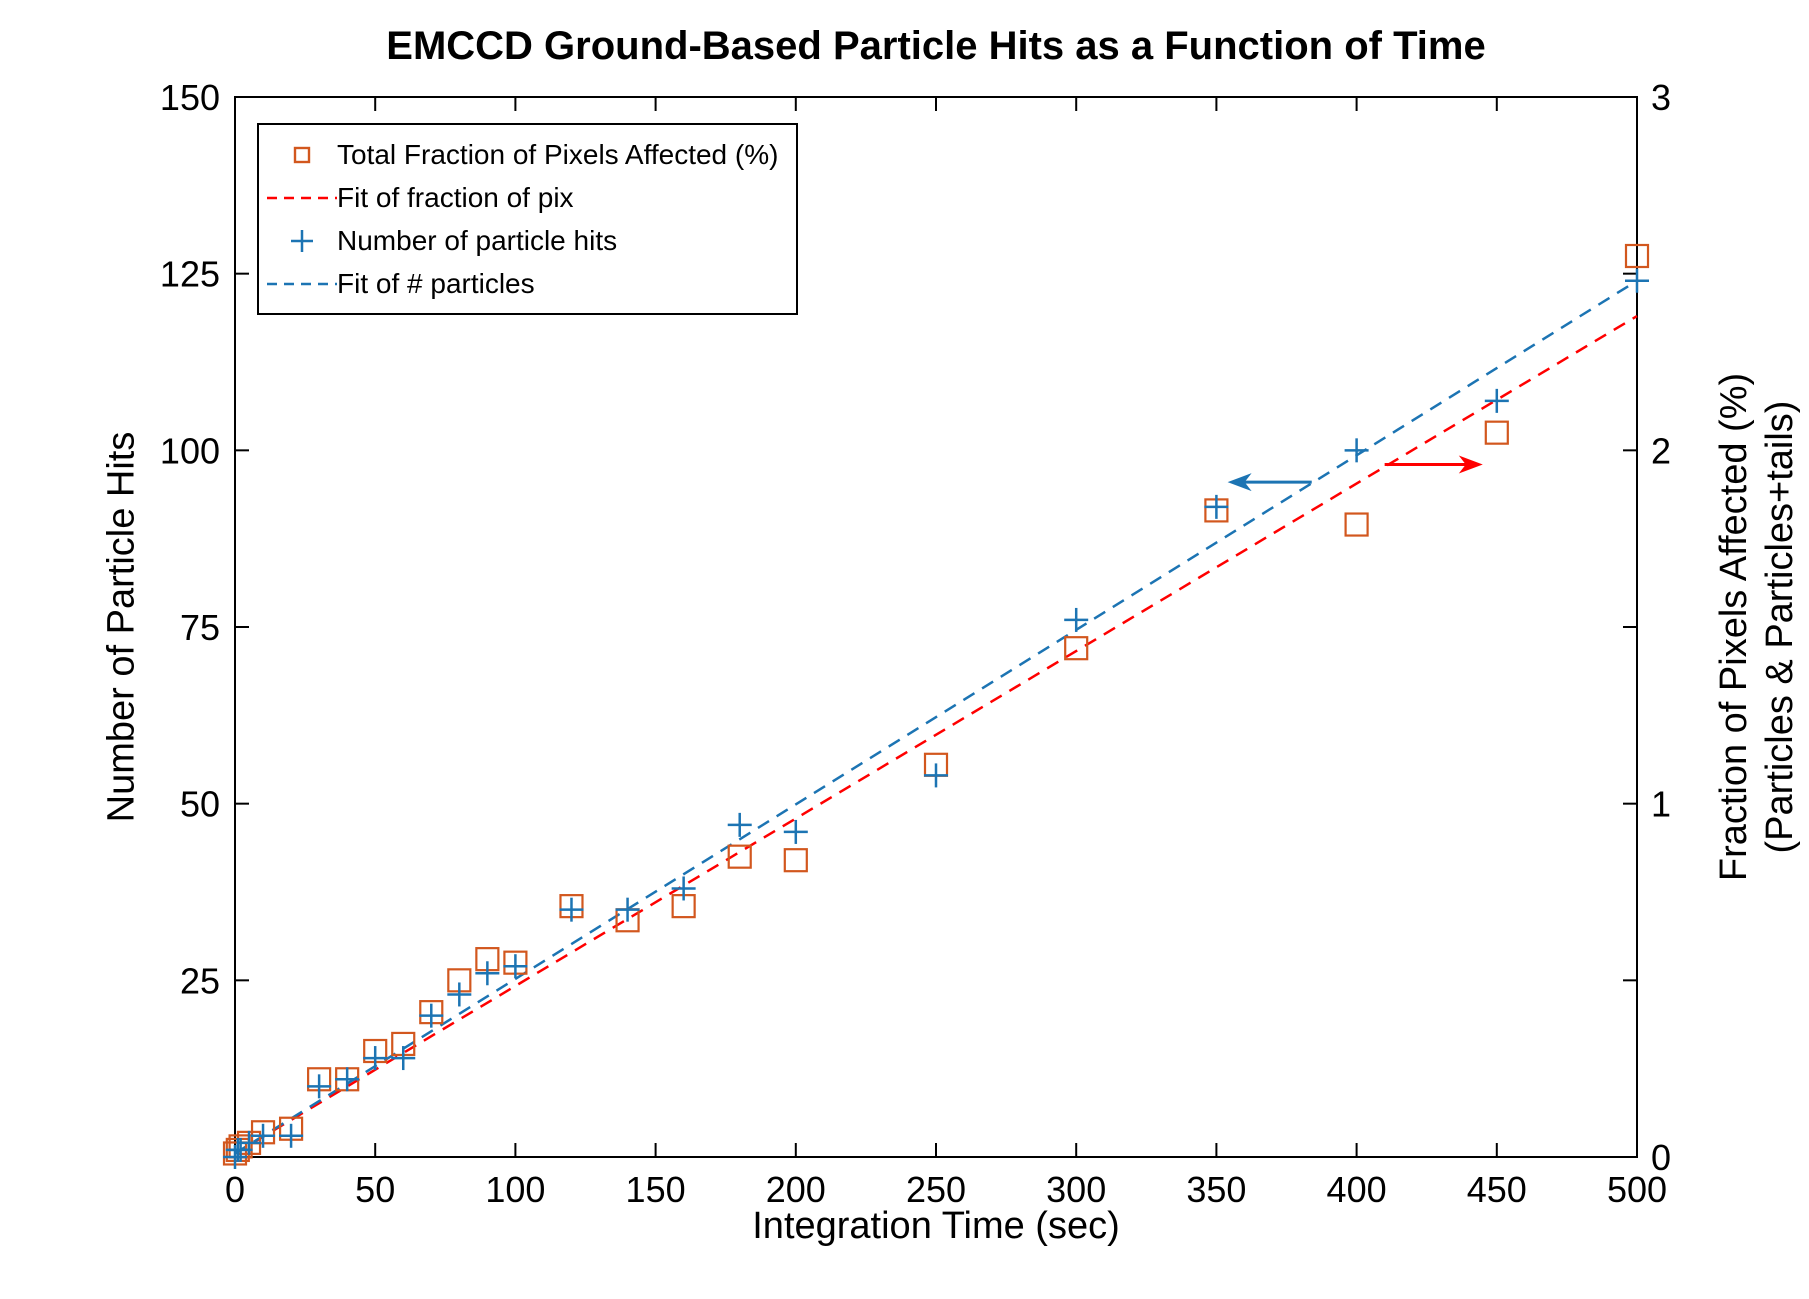 Image resolution: width=1809 pixels, height=1299 pixels. I want to click on x-axis-label: Integration Time (sec), so click(936, 1226).